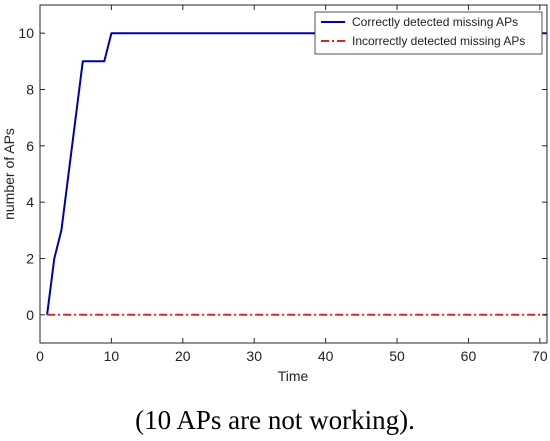 This screenshot has height=441, width=550. I want to click on x-axis-label: Time, so click(293, 376).